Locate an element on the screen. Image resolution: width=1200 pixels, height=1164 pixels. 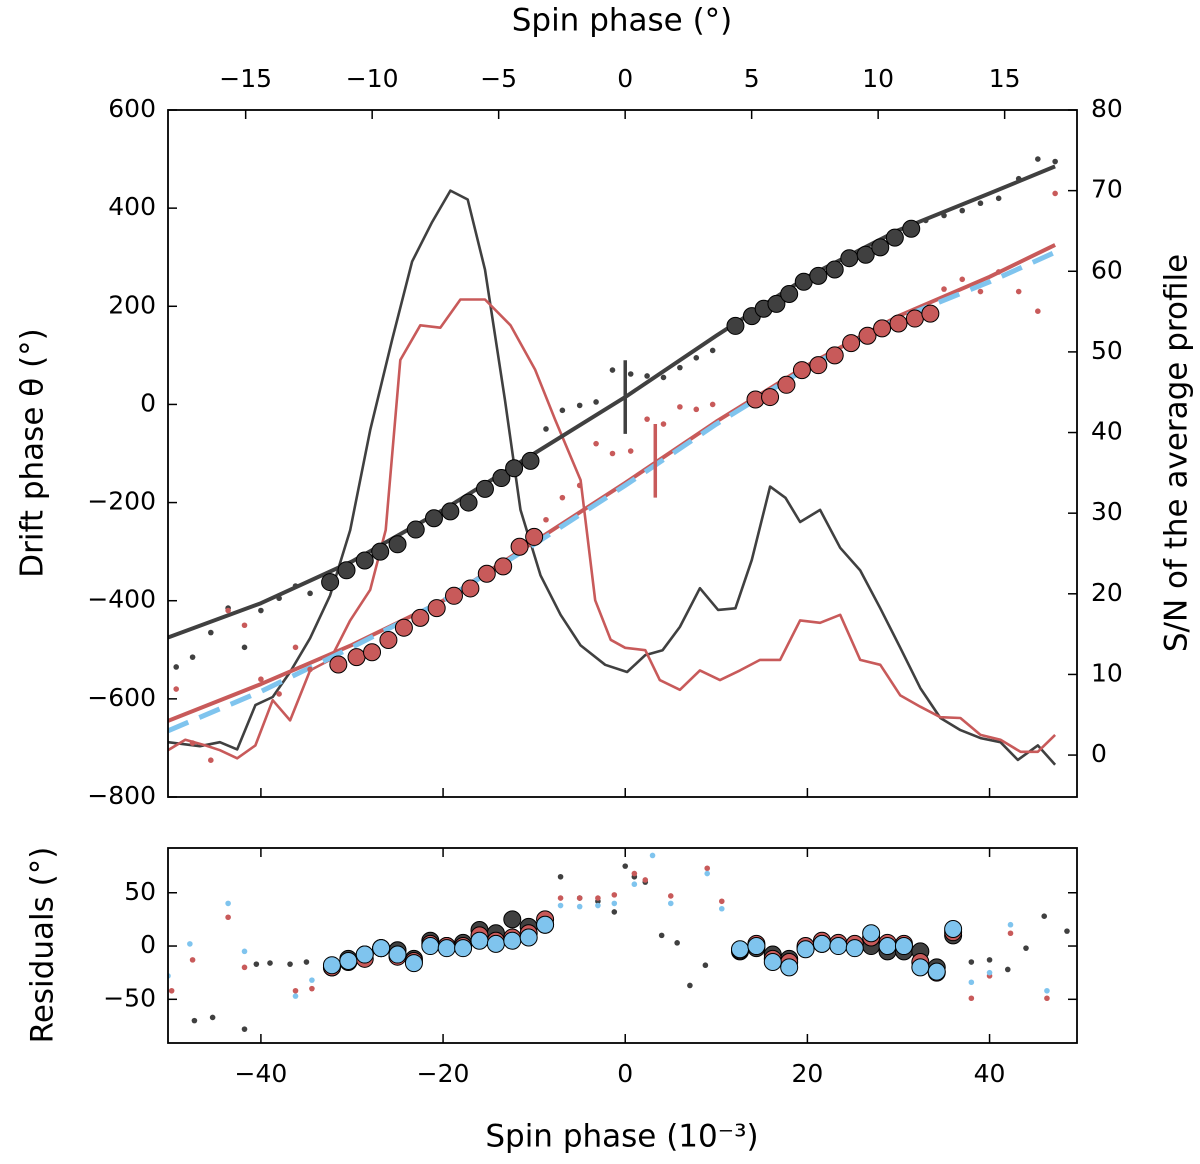
y2-tick-label: 60 is located at coordinates (1107, 269).